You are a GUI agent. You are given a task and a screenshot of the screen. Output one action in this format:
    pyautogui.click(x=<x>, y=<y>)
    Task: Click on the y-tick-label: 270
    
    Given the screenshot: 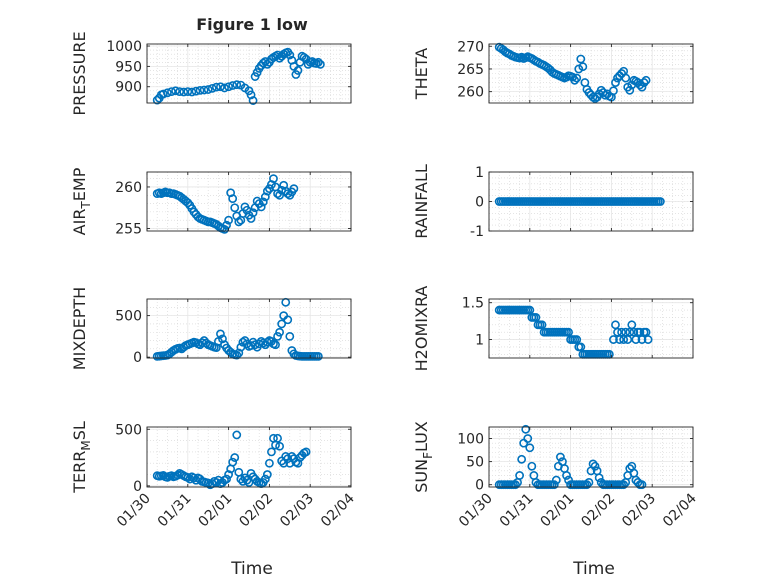 What is the action you would take?
    pyautogui.click(x=470, y=47)
    